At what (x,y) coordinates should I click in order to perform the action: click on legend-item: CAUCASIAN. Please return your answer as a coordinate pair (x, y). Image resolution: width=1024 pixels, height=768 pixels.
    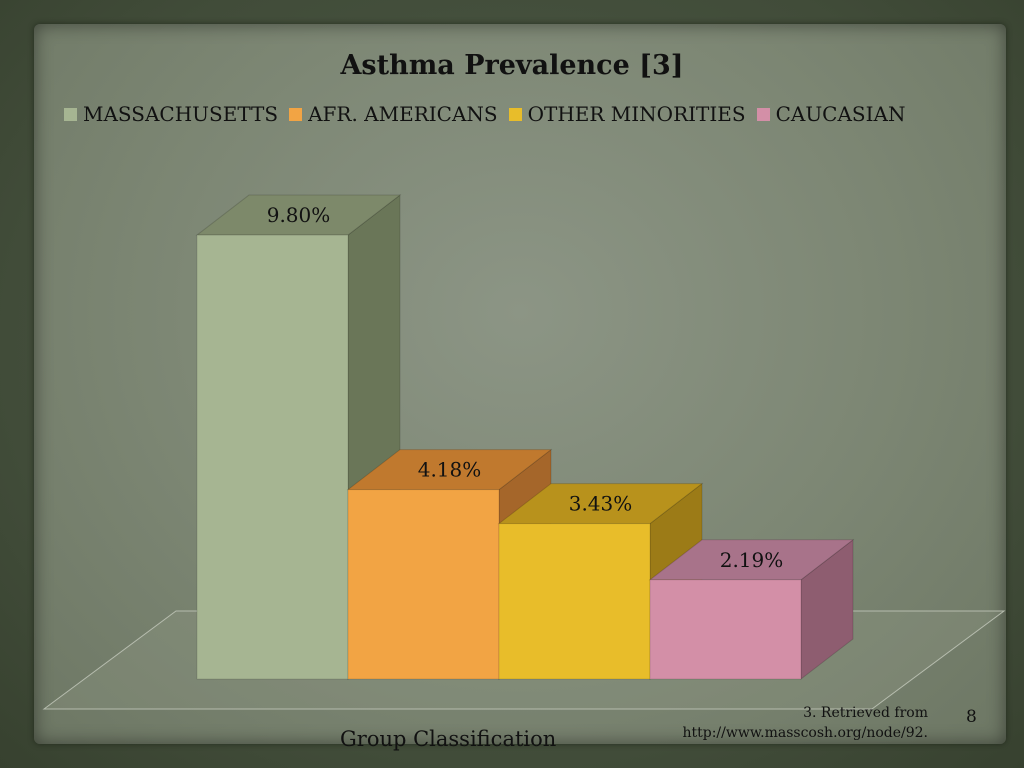
    Looking at the image, I should click on (831, 114).